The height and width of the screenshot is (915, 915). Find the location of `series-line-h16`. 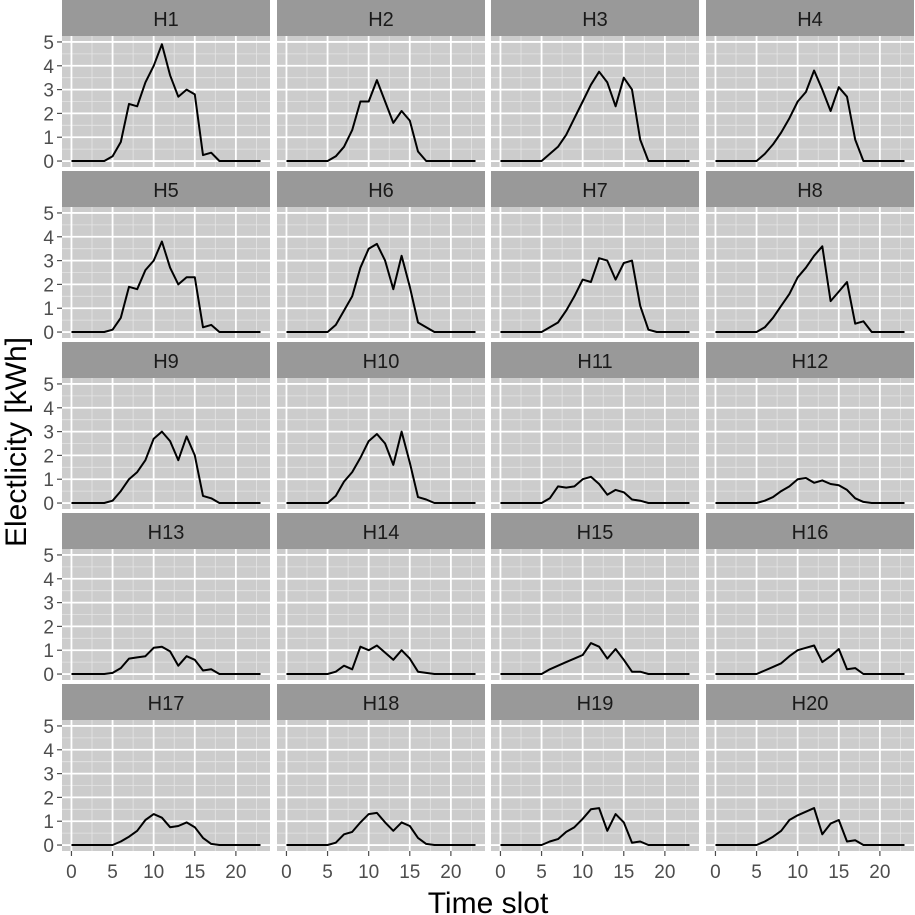

series-line-h16 is located at coordinates (810, 659).